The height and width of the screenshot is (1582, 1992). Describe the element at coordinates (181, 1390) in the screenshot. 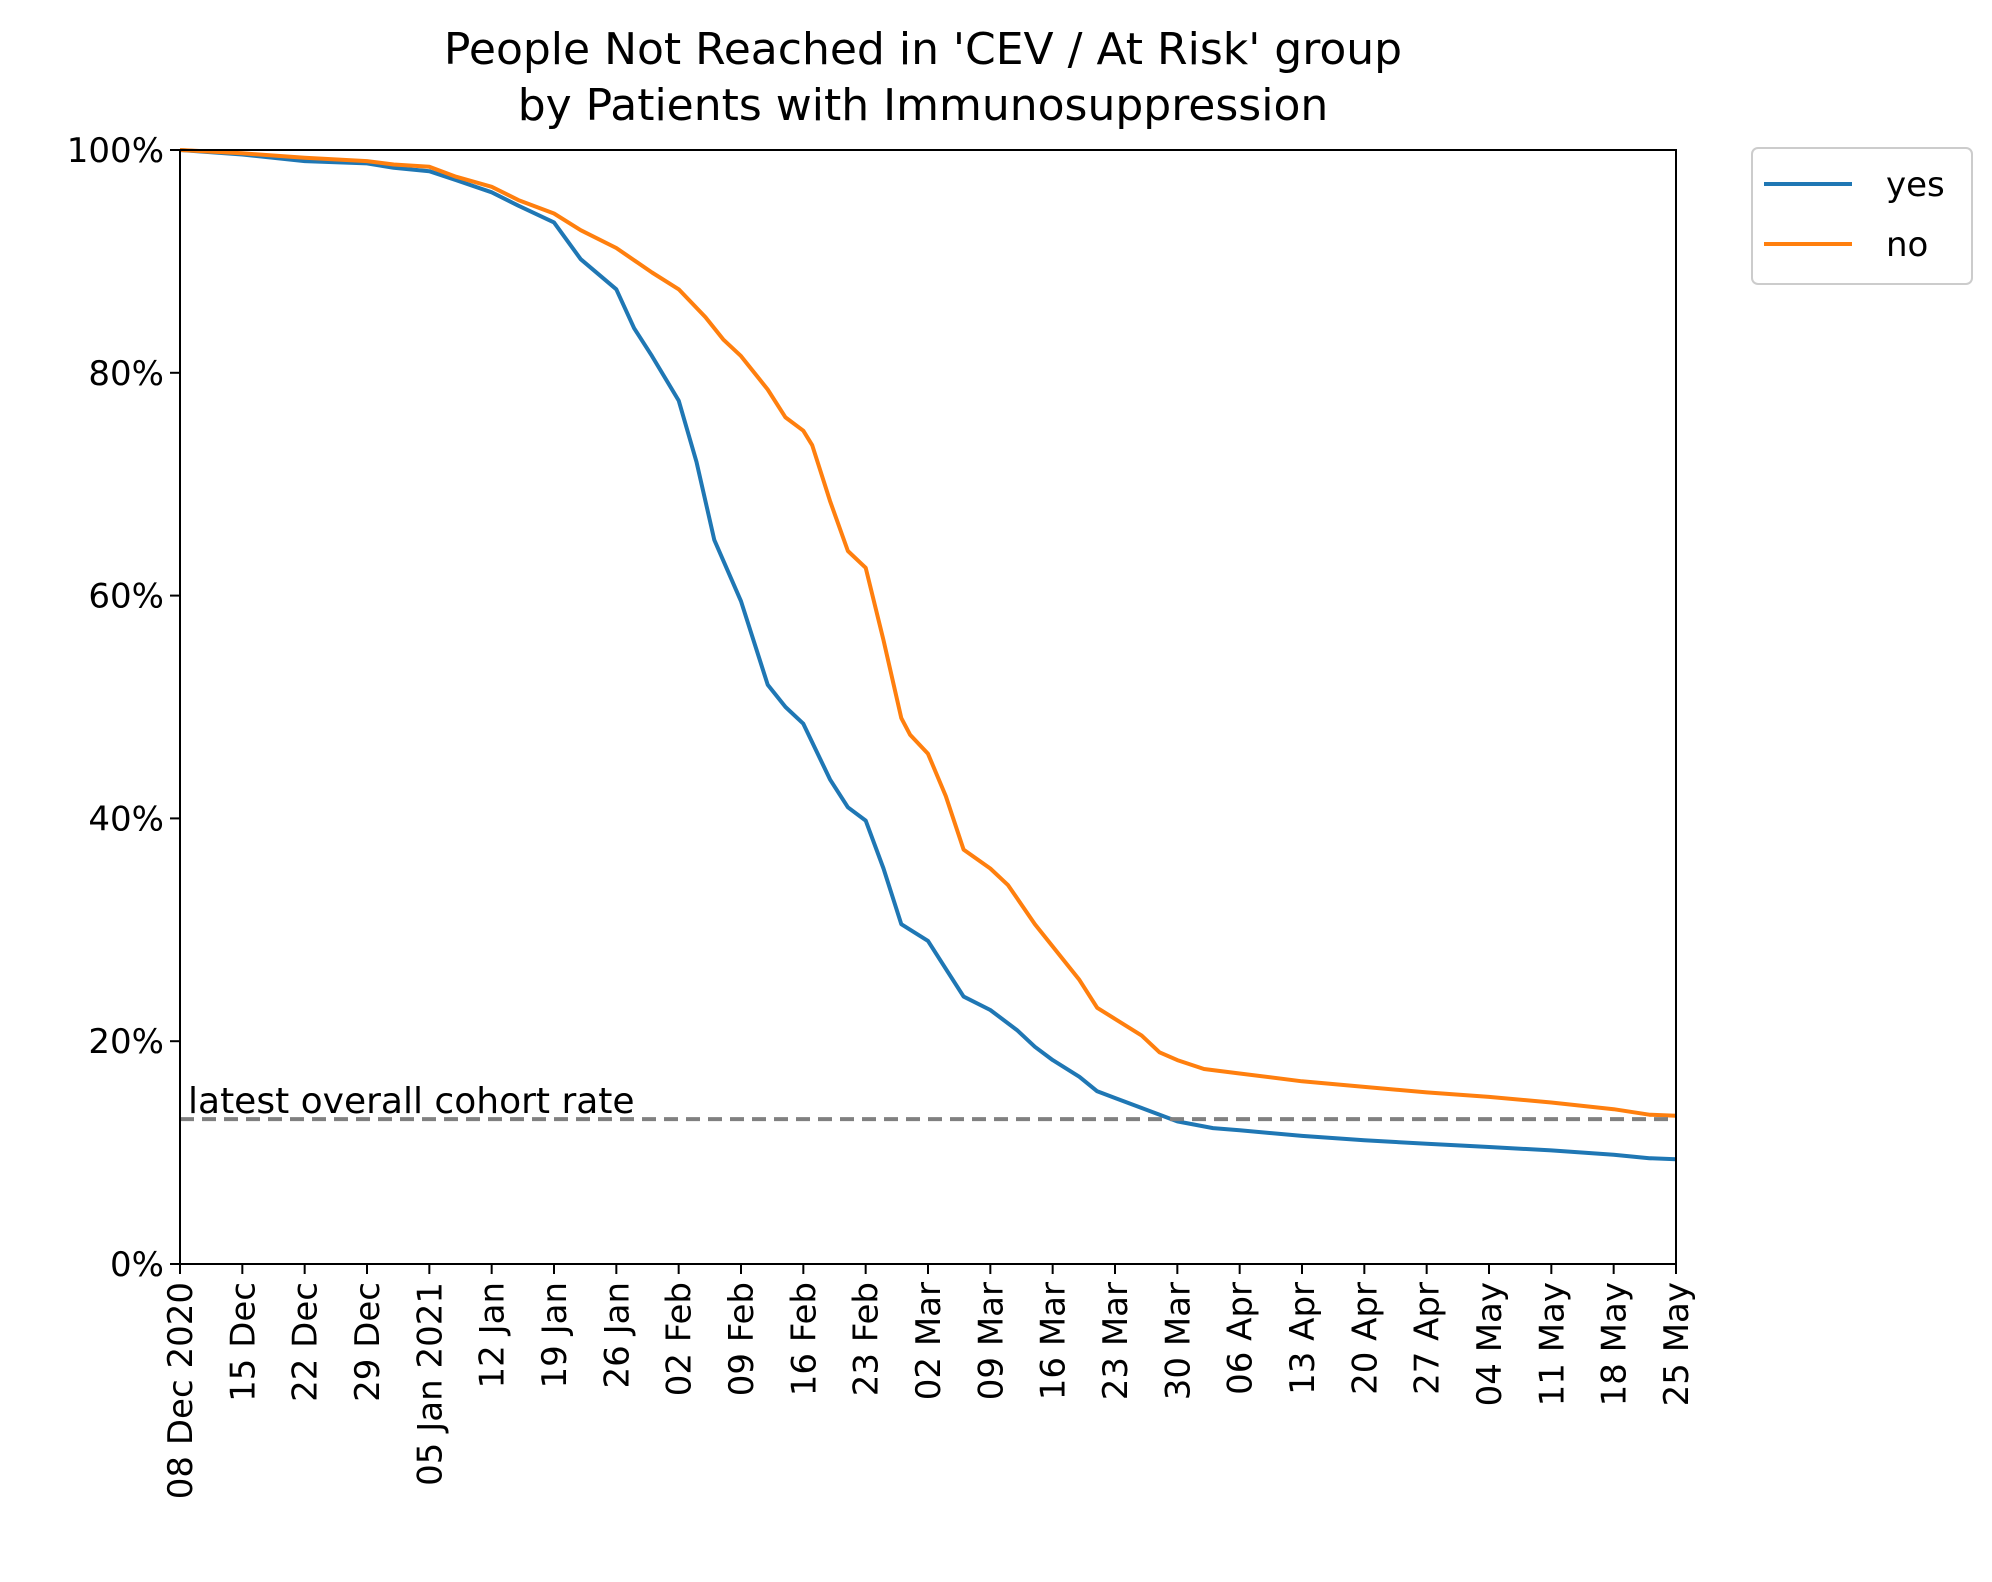

I see `x-tick-label: 08 Dec 2020` at that location.